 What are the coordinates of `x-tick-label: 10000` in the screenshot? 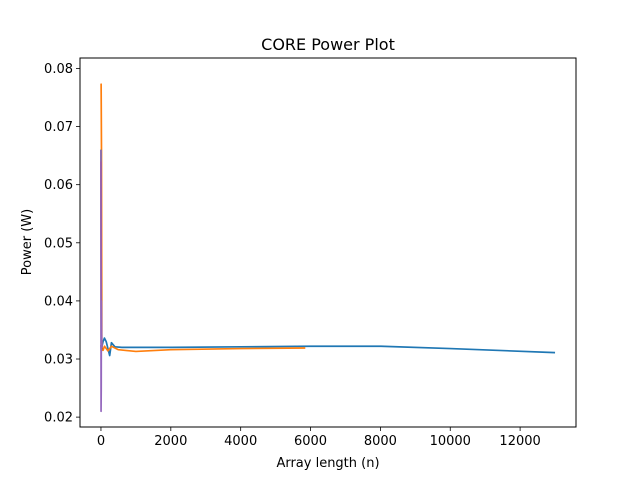 It's located at (450, 441).